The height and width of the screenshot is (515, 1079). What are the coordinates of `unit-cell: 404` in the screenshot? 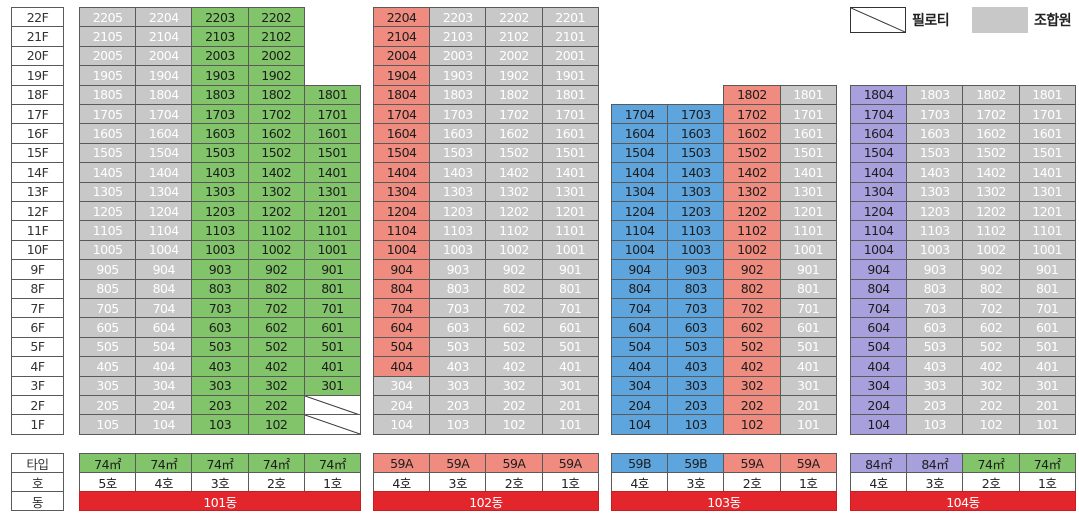 It's located at (164, 366).